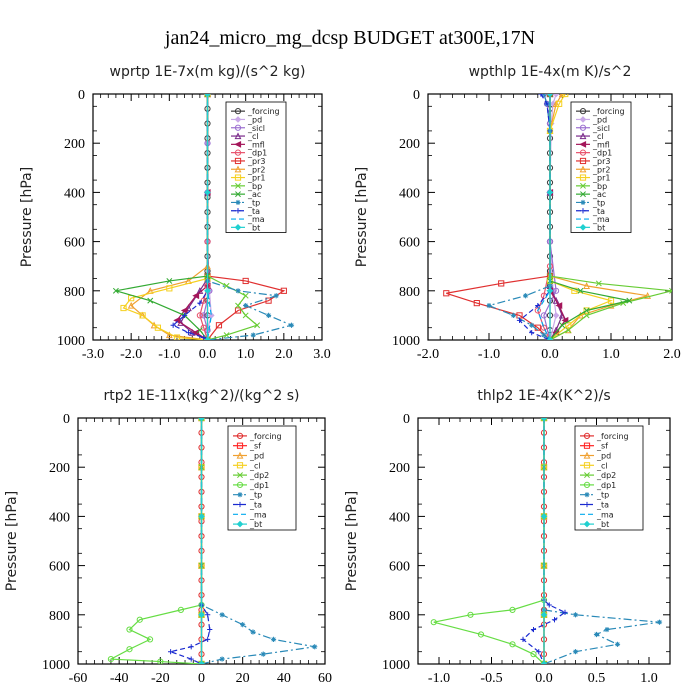 This screenshot has width=700, height=700. What do you see at coordinates (284, 678) in the screenshot?
I see `x-tick-label: 40` at bounding box center [284, 678].